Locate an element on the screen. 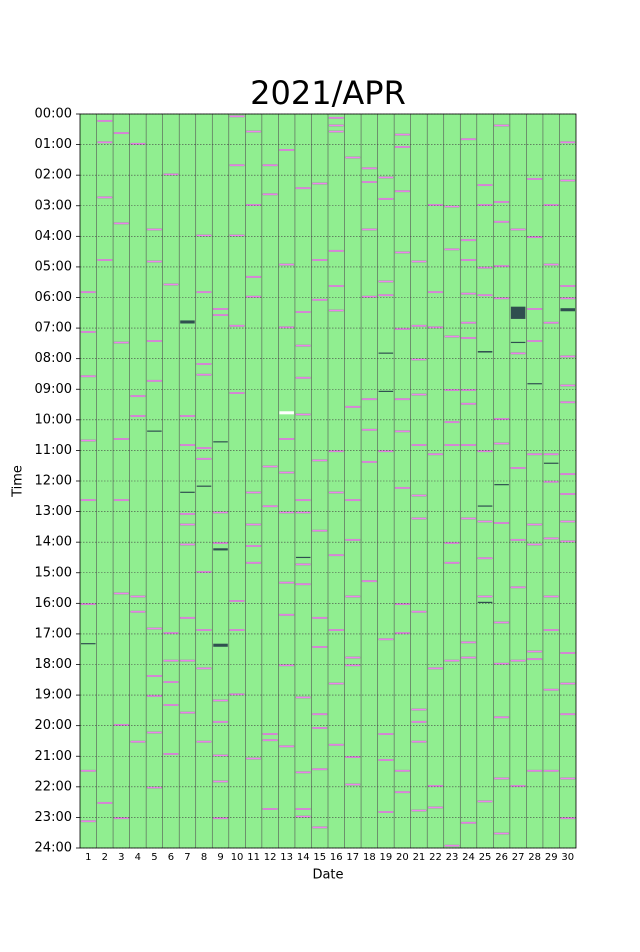 The width and height of the screenshot is (640, 952). x-tick-label: 10 is located at coordinates (237, 857).